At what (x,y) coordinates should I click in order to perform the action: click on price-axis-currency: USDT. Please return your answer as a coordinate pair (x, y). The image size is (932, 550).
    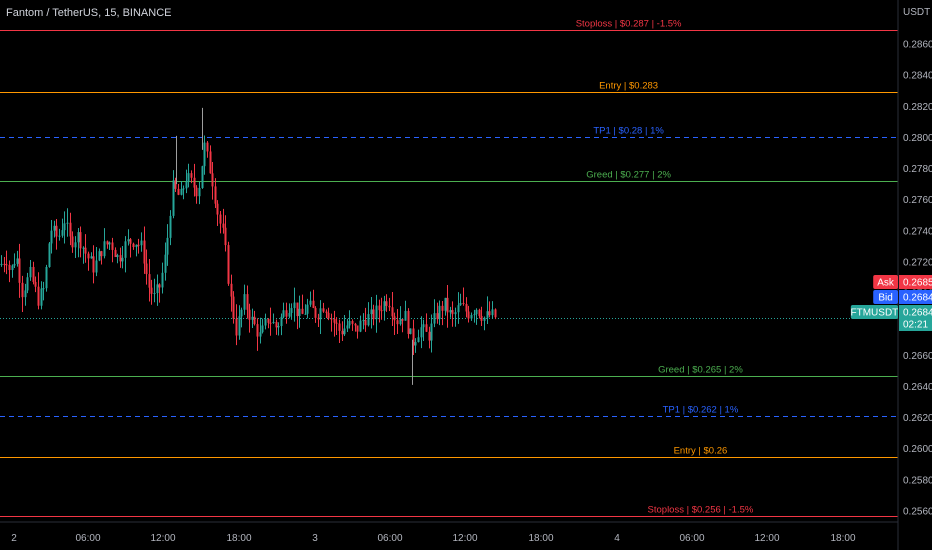
    Looking at the image, I should click on (916, 12).